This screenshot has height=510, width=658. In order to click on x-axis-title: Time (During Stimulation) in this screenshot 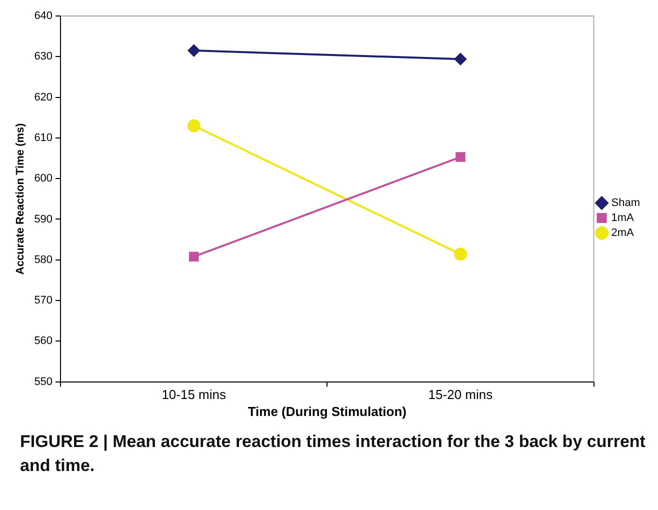, I will do `click(327, 411)`.